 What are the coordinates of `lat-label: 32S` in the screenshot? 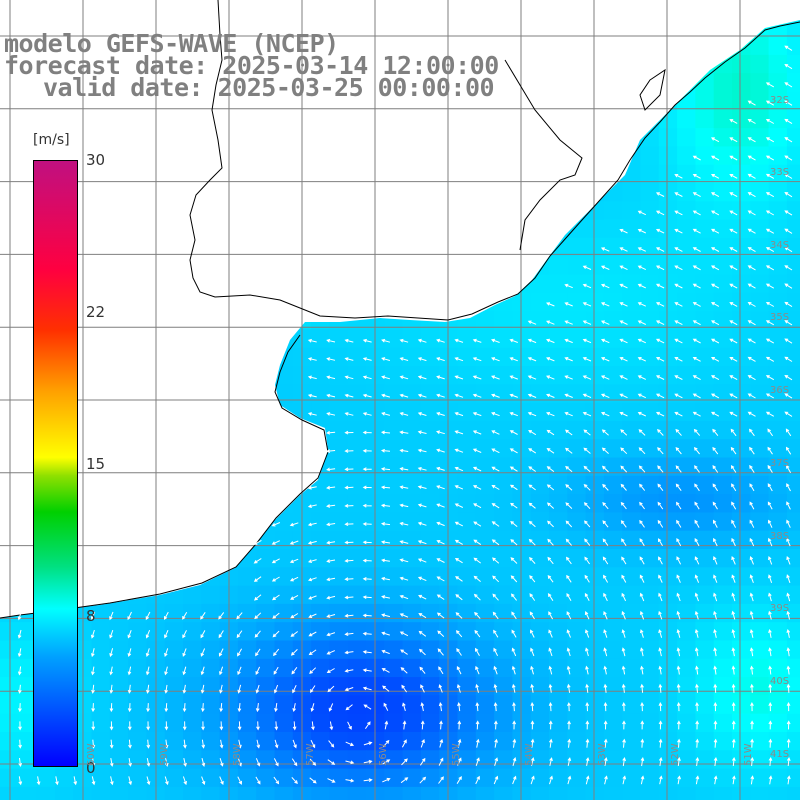 It's located at (780, 100).